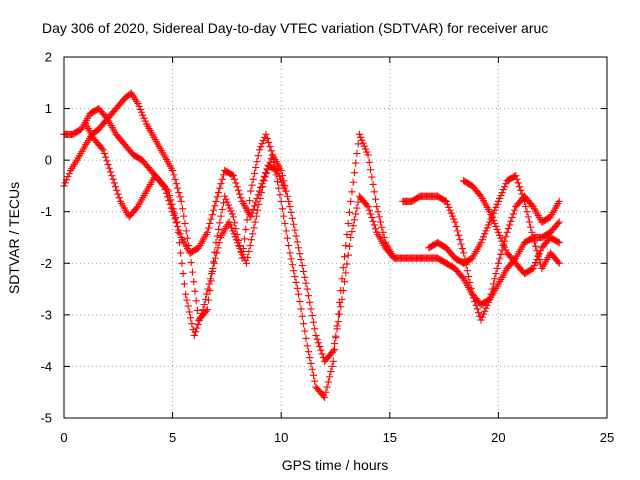 Image resolution: width=640 pixels, height=480 pixels. What do you see at coordinates (46, 418) in the screenshot?
I see `y-tick-label: -5` at bounding box center [46, 418].